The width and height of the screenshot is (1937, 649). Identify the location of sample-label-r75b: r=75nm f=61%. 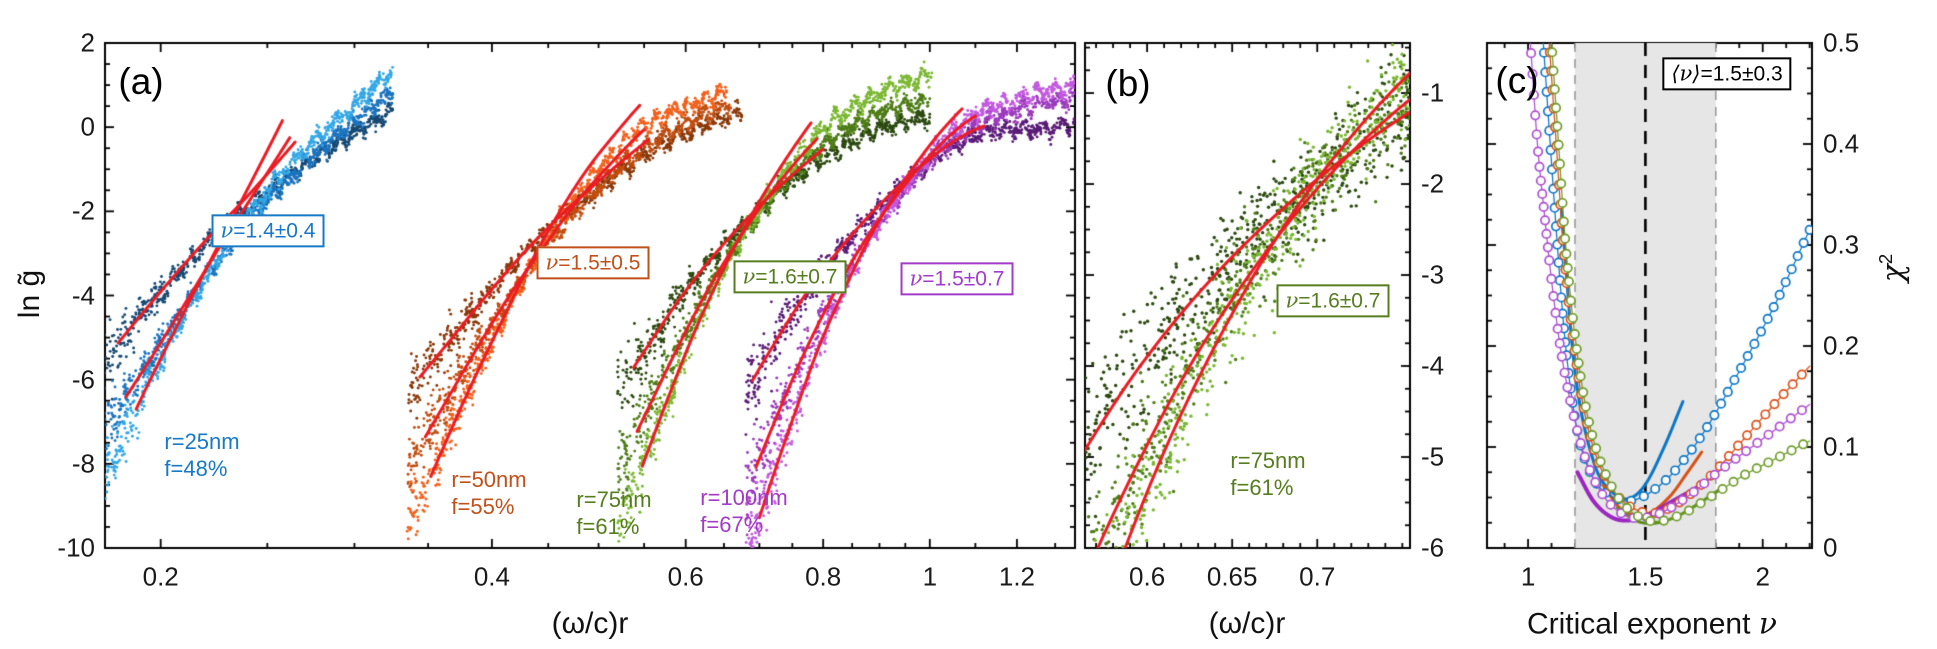
(1267, 475).